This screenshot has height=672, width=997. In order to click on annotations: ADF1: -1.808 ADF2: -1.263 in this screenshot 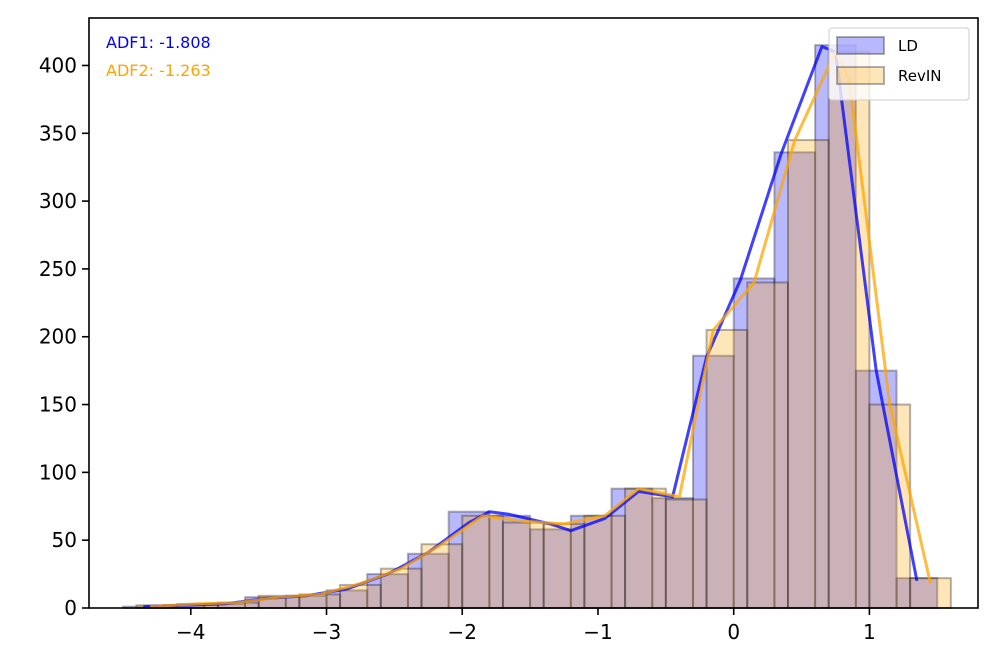, I will do `click(158, 56)`.